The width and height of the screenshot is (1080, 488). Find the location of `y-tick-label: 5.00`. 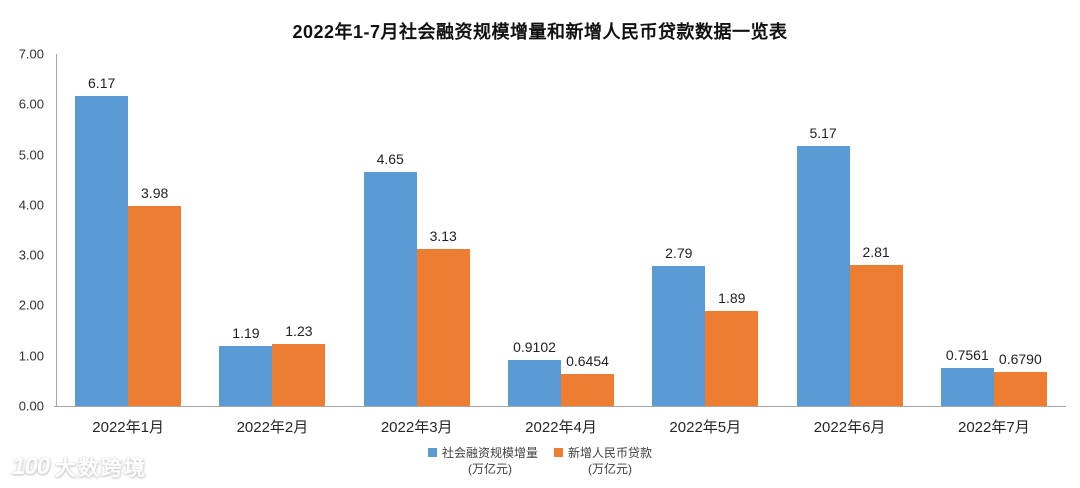

y-tick-label: 5.00 is located at coordinates (31, 155).